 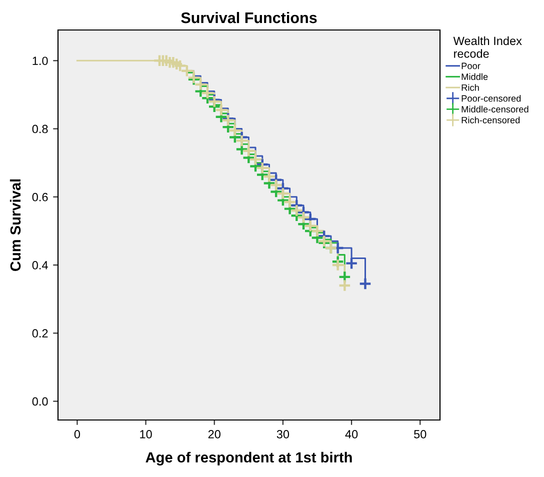 I want to click on legend-label: Rich, so click(x=470, y=87).